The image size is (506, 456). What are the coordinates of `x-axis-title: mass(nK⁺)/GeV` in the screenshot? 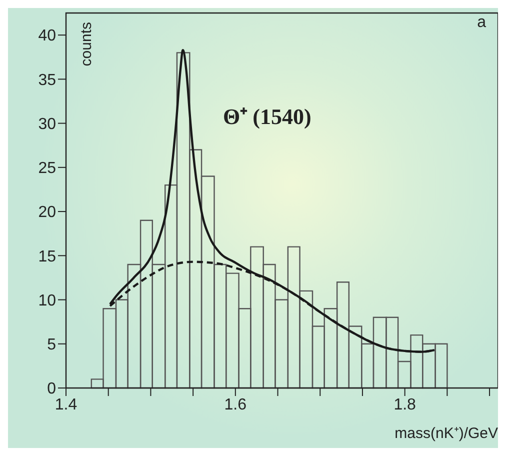 It's located at (446, 433).